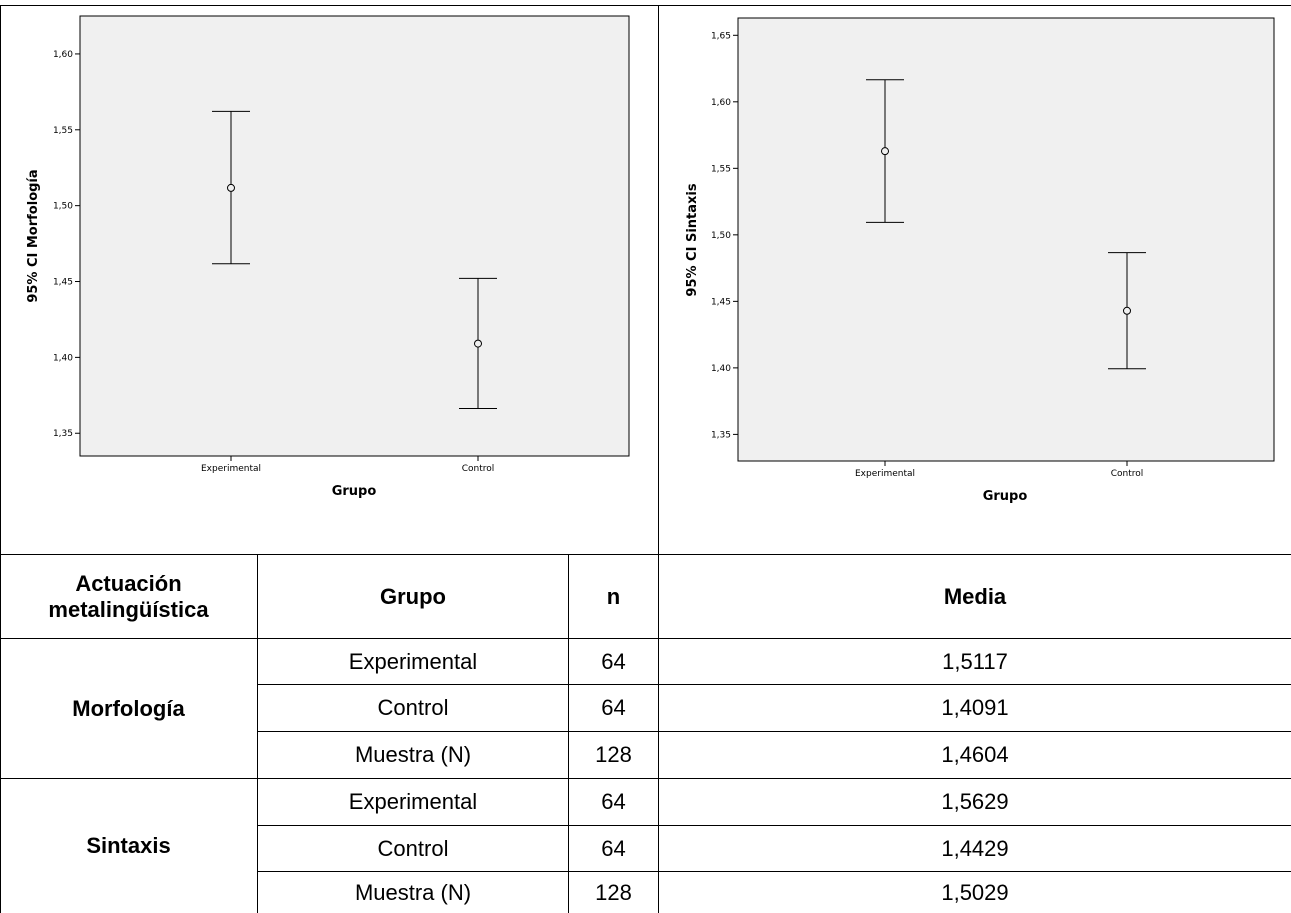 The width and height of the screenshot is (1291, 913). What do you see at coordinates (721, 36) in the screenshot?
I see `y-tick-label: 1,65` at bounding box center [721, 36].